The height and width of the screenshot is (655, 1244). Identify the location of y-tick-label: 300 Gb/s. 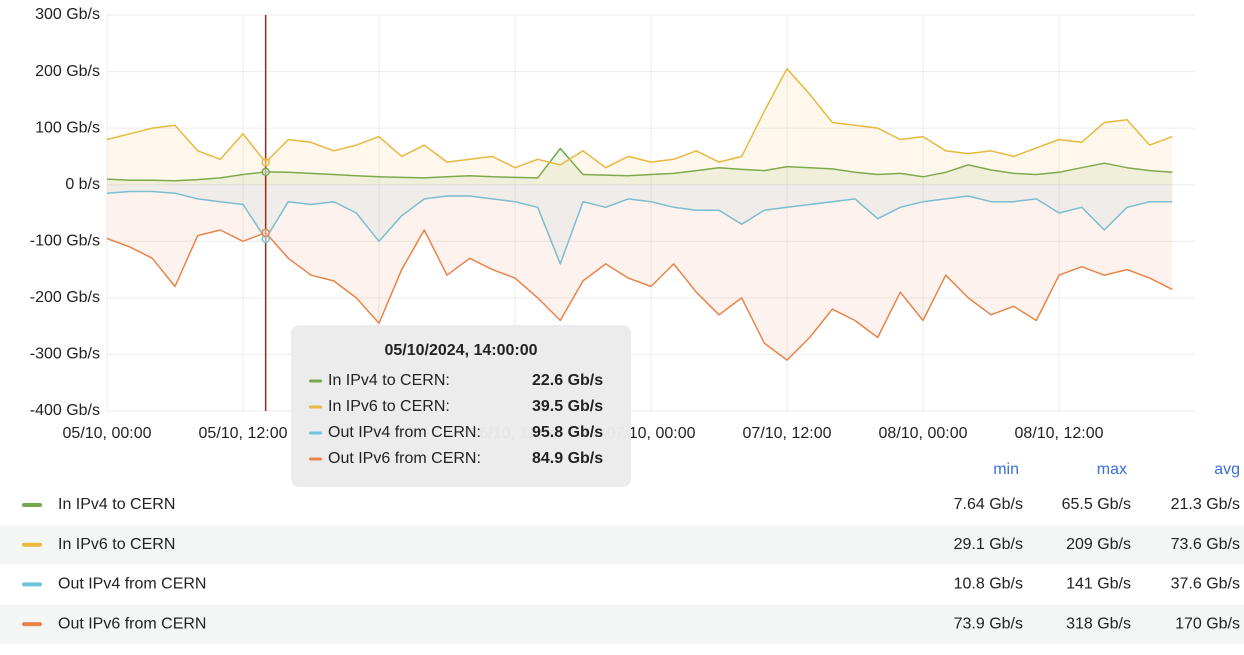
(67, 14).